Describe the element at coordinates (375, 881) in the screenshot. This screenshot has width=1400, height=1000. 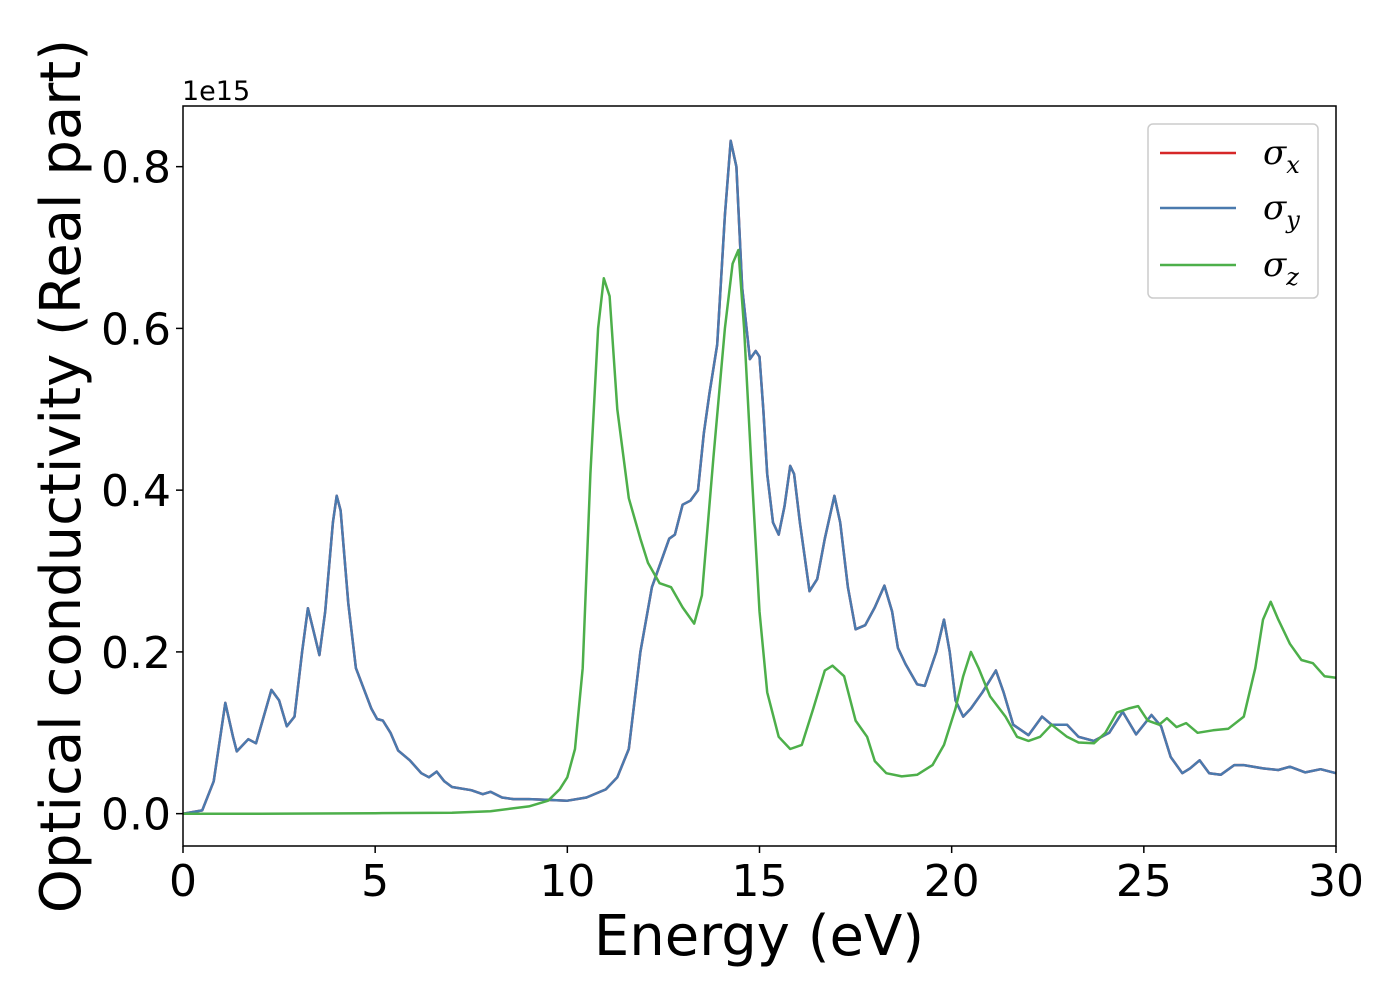
I see `x-tick-label: 5` at that location.